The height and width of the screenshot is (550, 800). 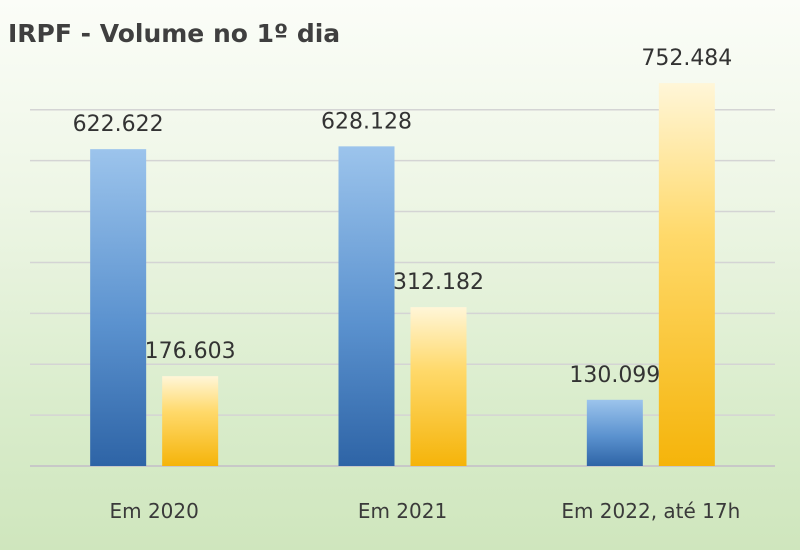 What do you see at coordinates (366, 121) in the screenshot?
I see `data-label-series-1-2: 628.128` at bounding box center [366, 121].